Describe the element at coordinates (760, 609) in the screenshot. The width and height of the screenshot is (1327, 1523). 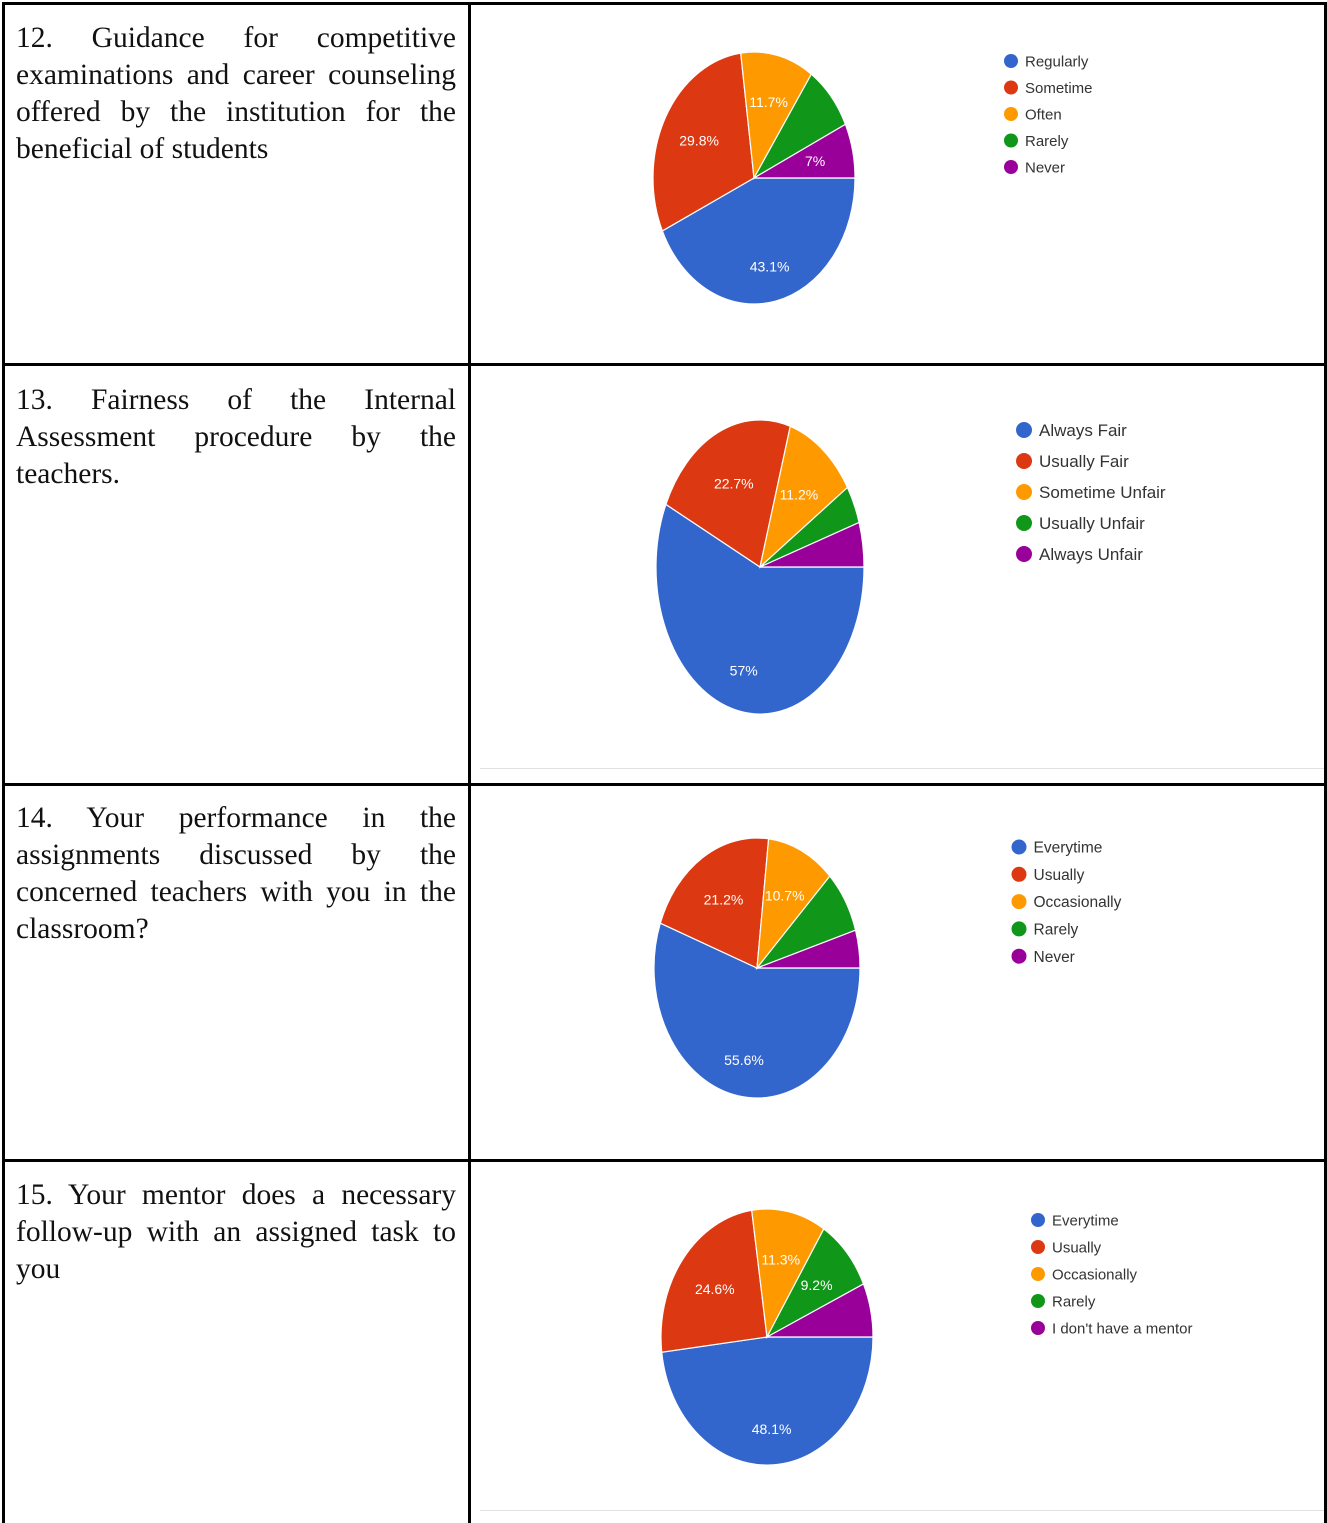
I see `pie-slice-always-fair` at that location.